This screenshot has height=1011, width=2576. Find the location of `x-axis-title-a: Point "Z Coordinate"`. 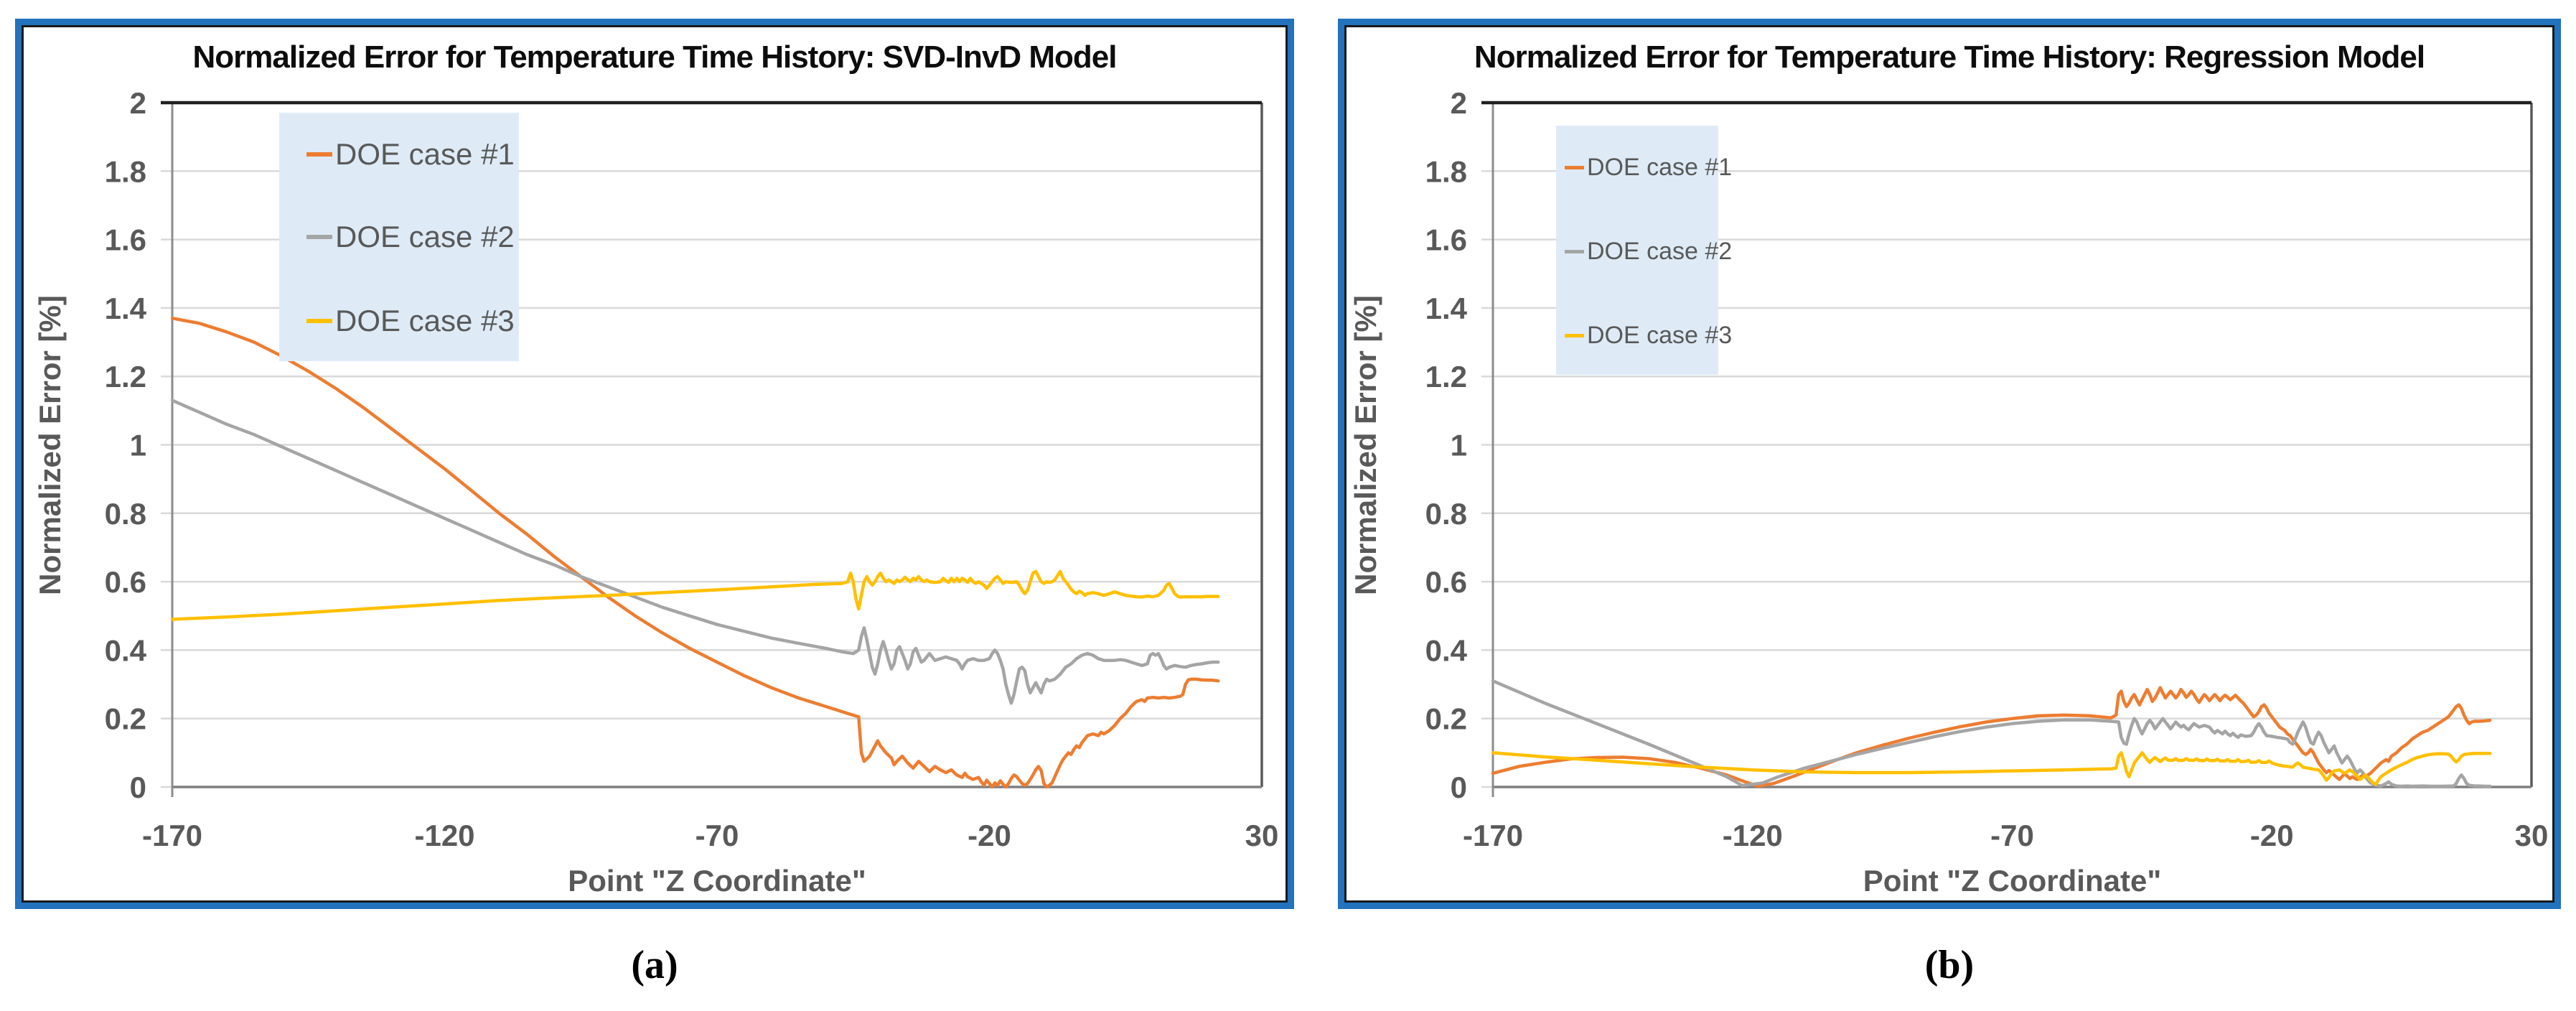

x-axis-title-a: Point "Z Coordinate" is located at coordinates (717, 881).